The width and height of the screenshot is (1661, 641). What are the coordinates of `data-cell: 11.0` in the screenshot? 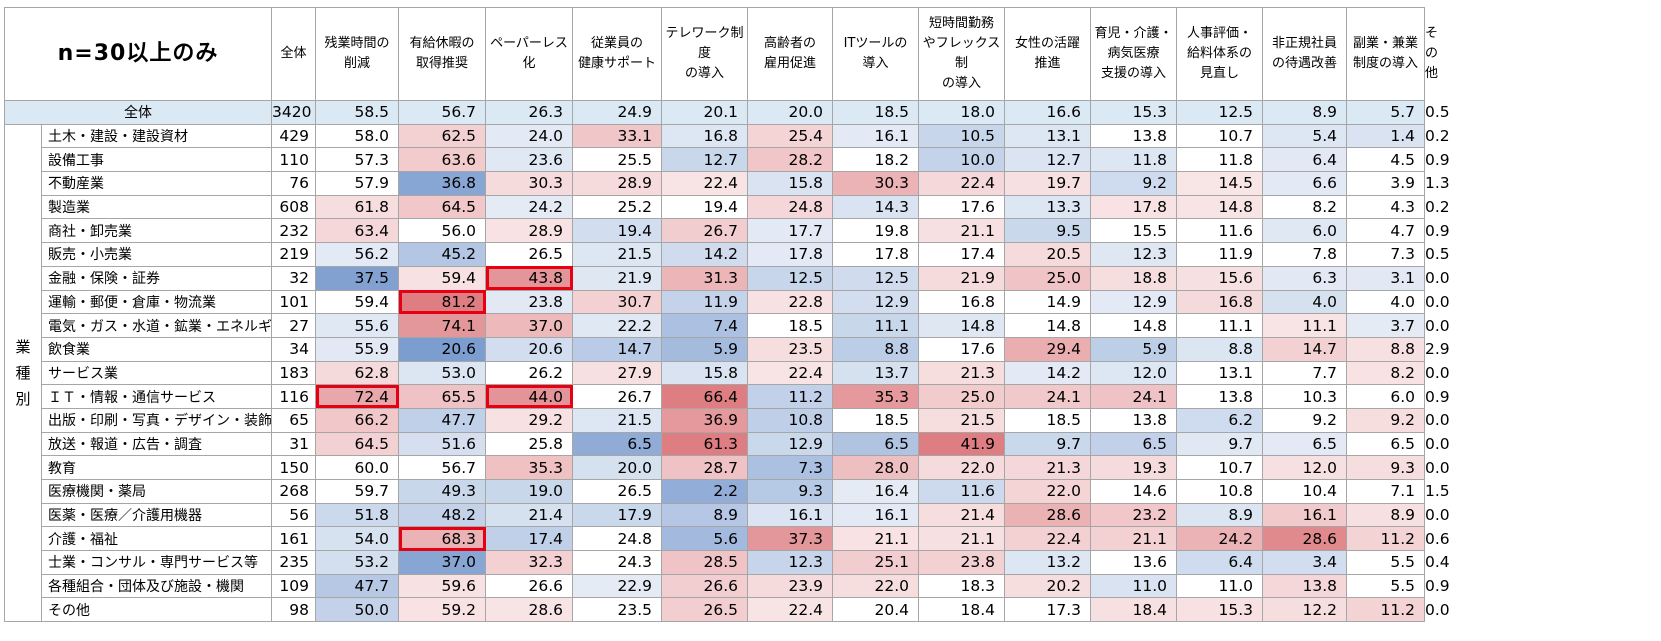 It's located at (1219, 586).